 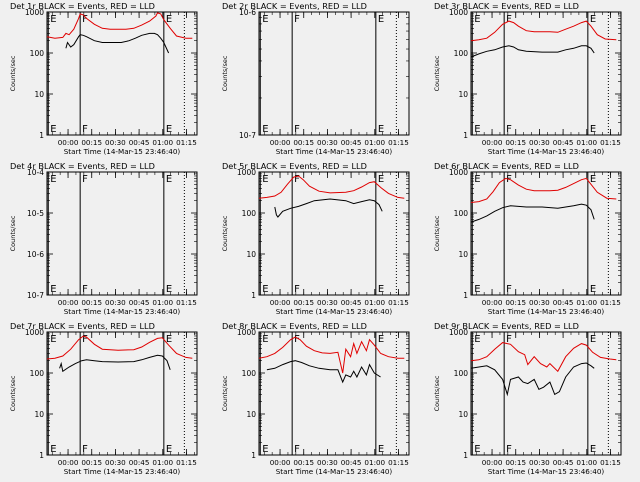 I want to click on chart-title: Det 5r BLACK = Events, RED = LLD, so click(x=294, y=166).